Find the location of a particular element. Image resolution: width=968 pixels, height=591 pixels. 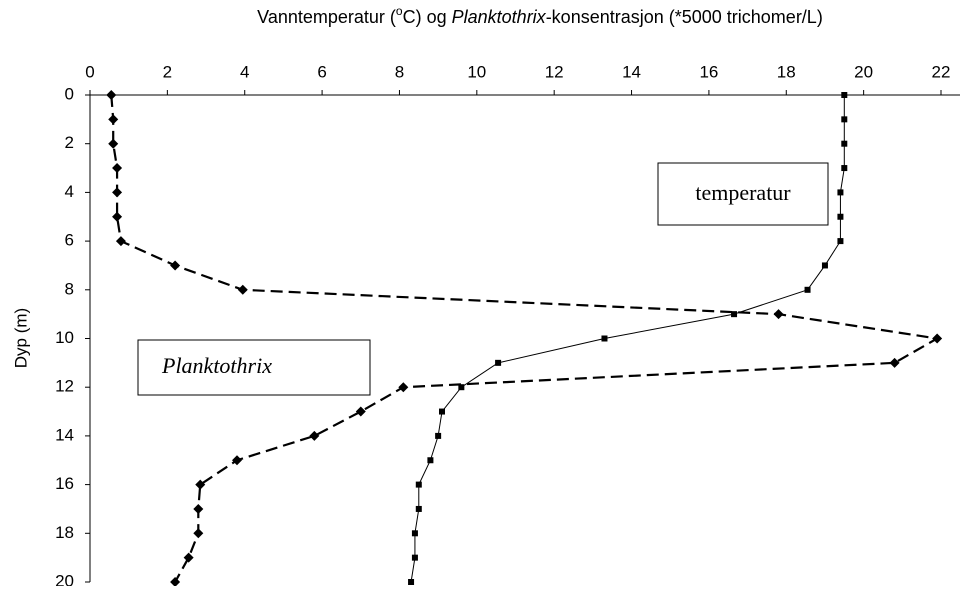

y-tick-label: 10 is located at coordinates (64, 337).